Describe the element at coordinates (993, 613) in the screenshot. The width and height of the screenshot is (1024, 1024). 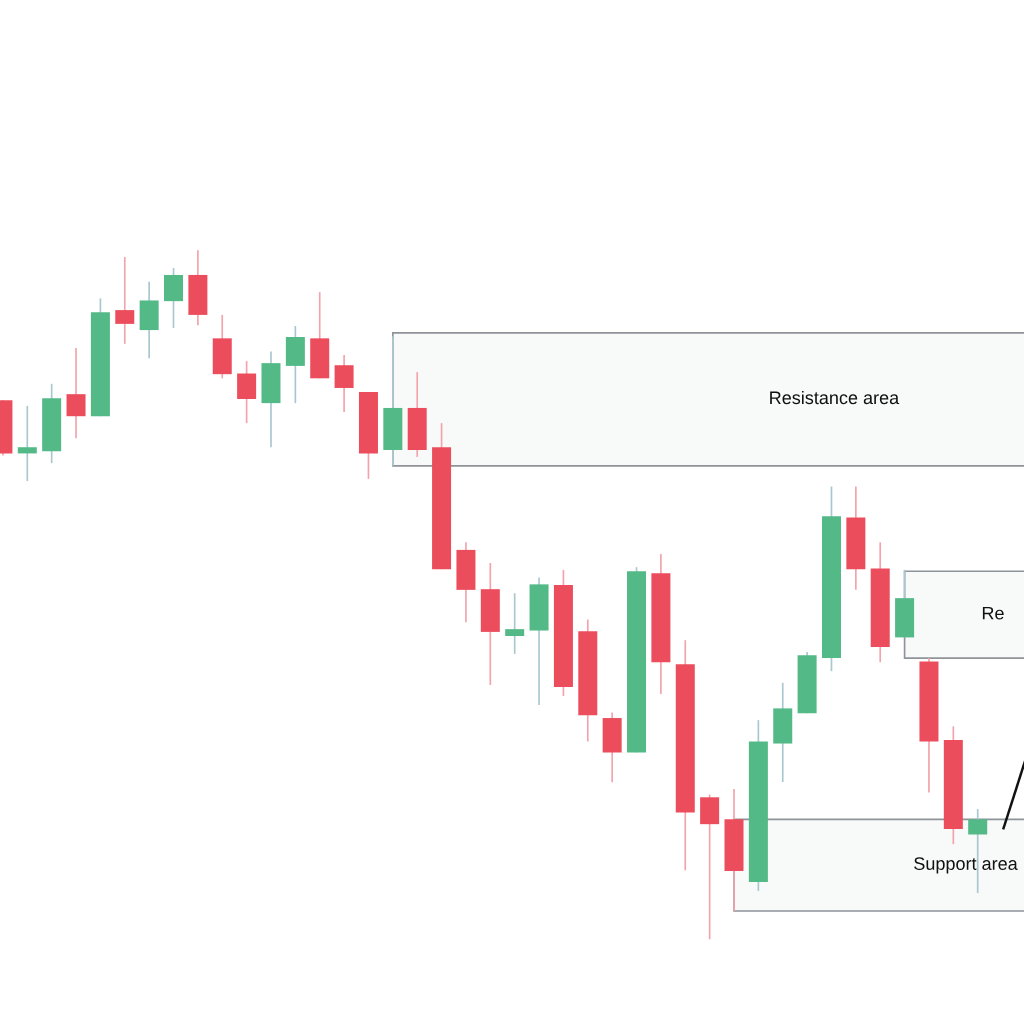
I see `band-label: Re` at that location.